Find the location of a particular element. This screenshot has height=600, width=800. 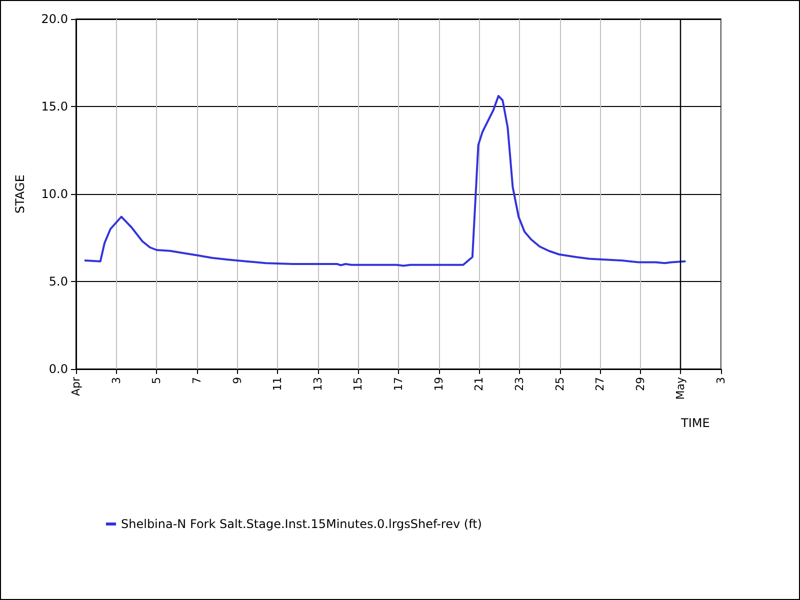

x-tick-label: 23 is located at coordinates (519, 384).